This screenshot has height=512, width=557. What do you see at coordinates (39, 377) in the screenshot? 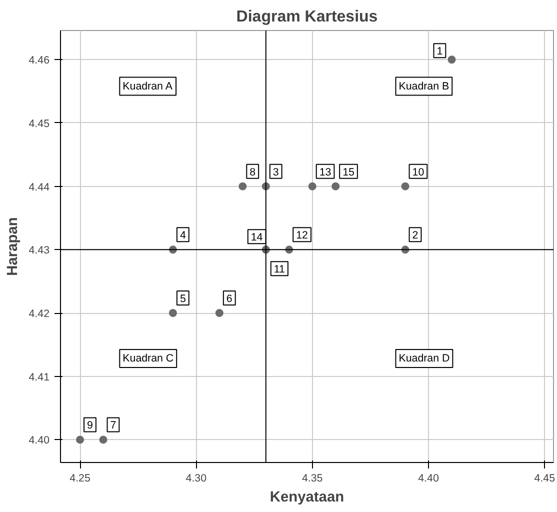
I see `y-tick-label: 4.41` at bounding box center [39, 377].